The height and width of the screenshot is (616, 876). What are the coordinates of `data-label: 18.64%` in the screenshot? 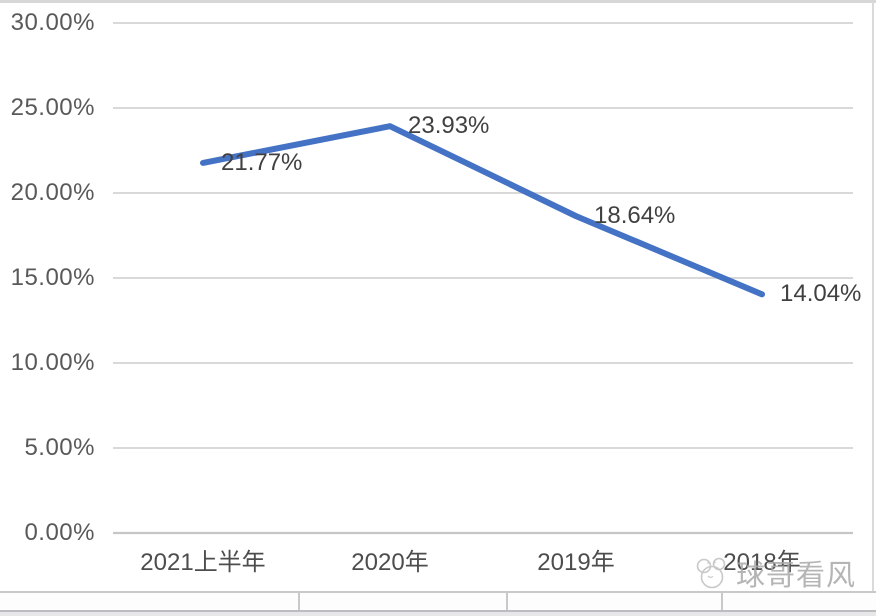 It's located at (635, 216).